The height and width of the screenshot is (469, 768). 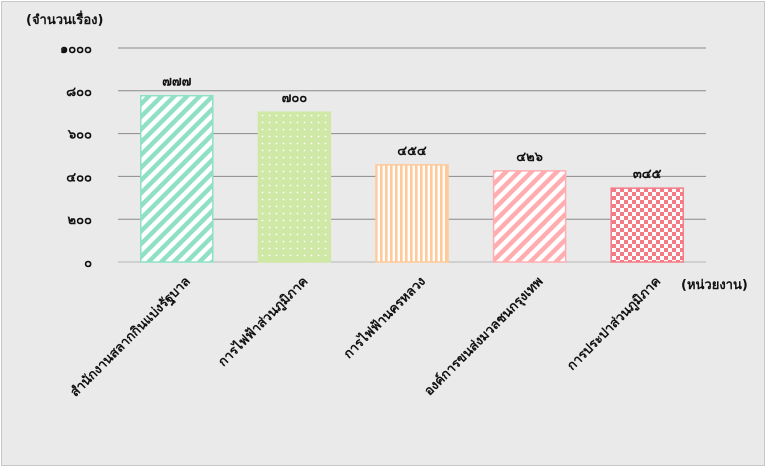 What do you see at coordinates (647, 174) in the screenshot?
I see `data-label: ๓๔๕` at bounding box center [647, 174].